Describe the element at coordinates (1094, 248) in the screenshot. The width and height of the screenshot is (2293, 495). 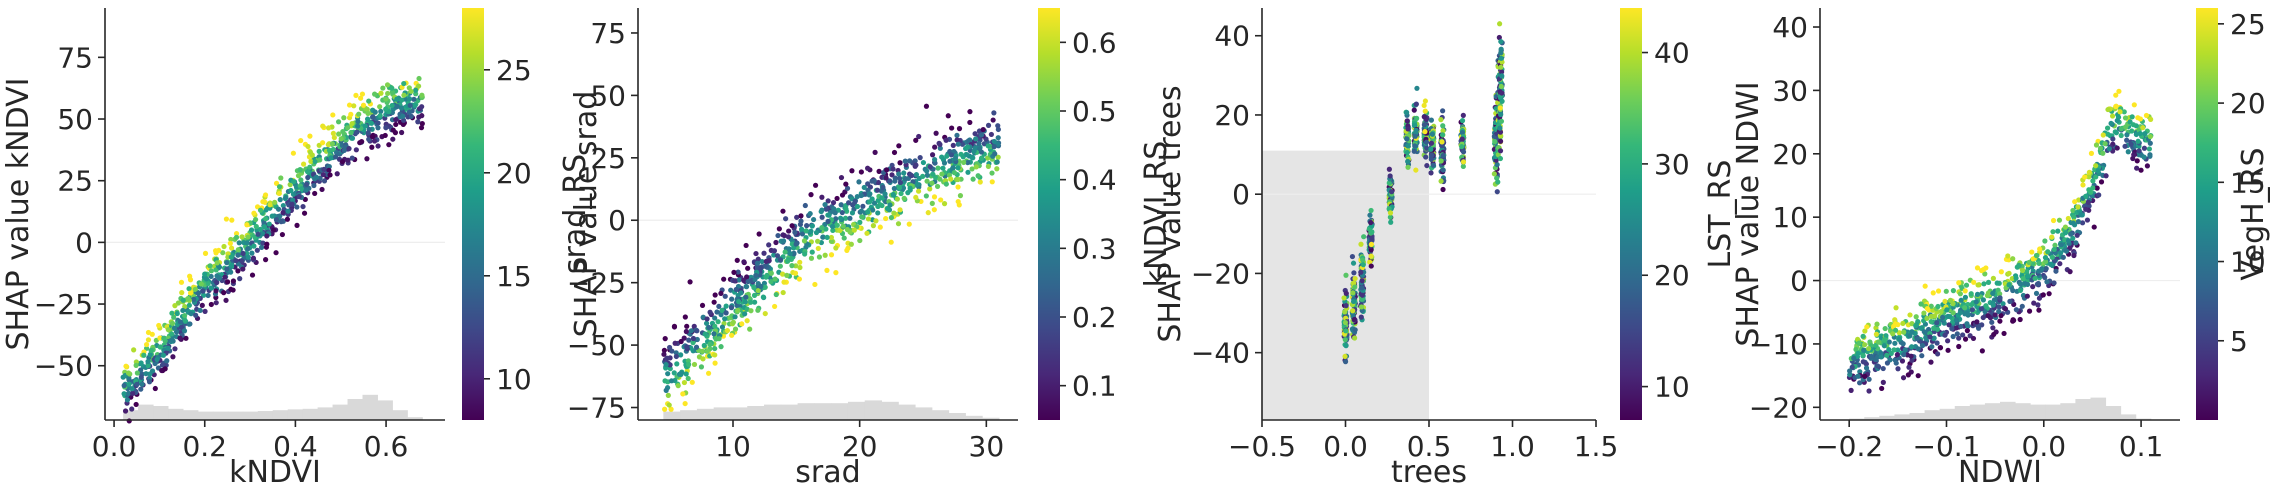
I see `colorbar-tick-label: 0.3` at that location.